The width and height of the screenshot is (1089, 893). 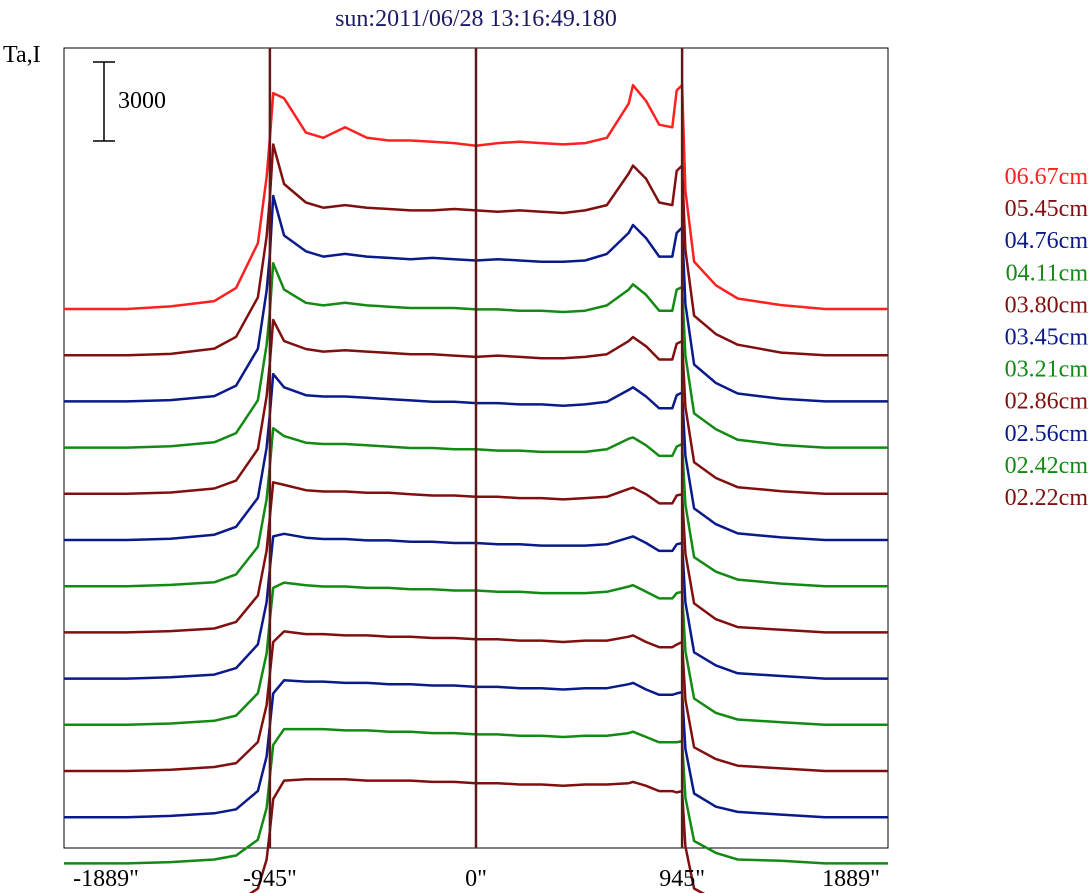 I want to click on legend-item: 03.80cm, so click(x=1047, y=305).